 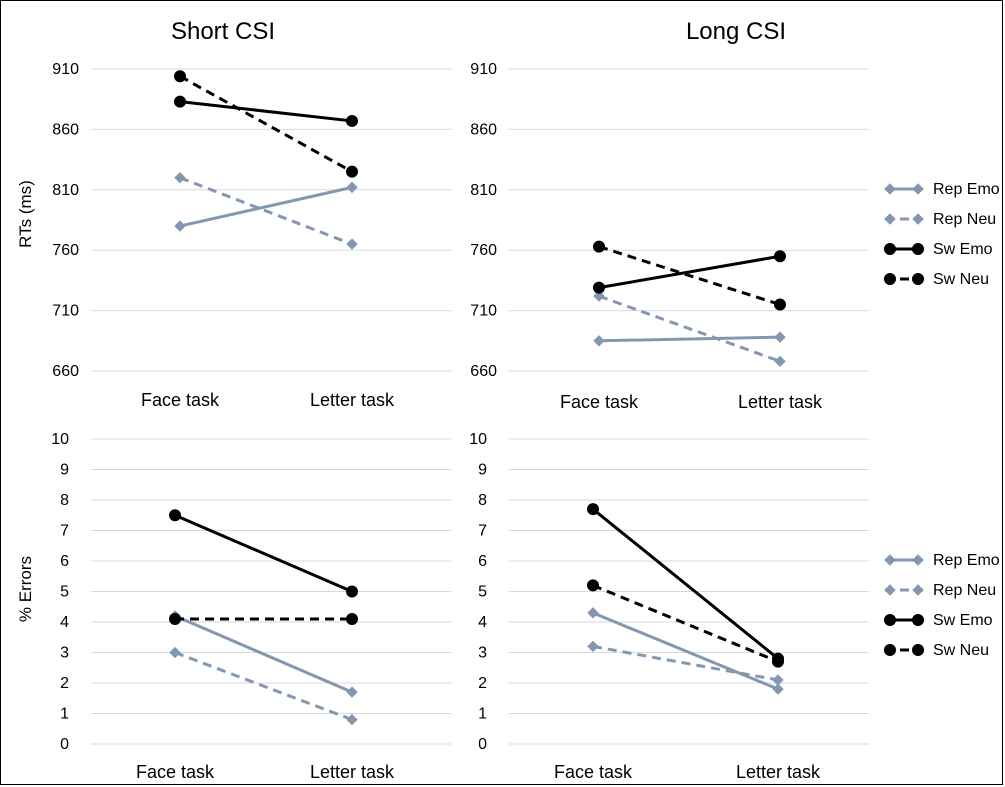 I want to click on y-tick-label: 9, so click(x=482, y=470).